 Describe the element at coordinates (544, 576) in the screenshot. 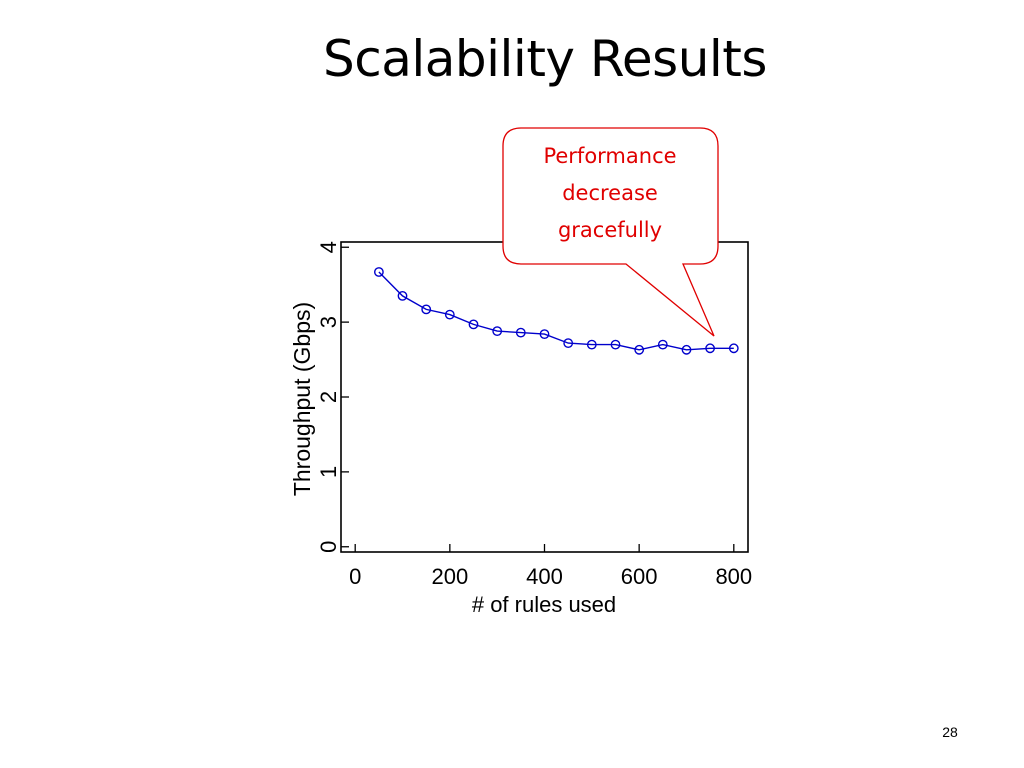

I see `x-tick-label: 400` at that location.